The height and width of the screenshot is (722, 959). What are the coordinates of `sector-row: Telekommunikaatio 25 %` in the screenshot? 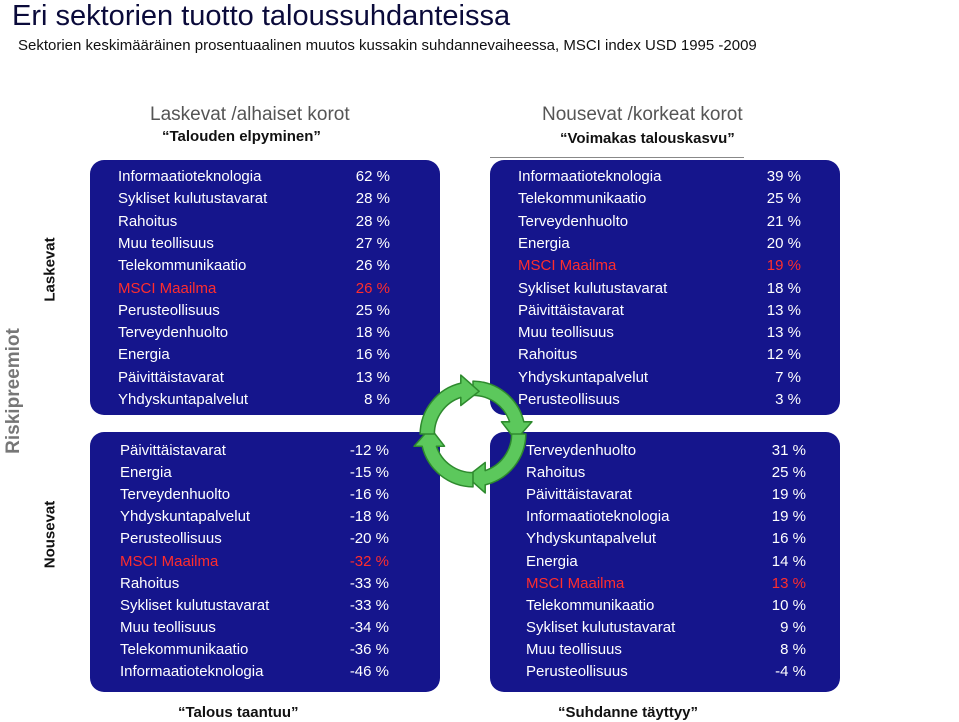 It's located at (659, 199).